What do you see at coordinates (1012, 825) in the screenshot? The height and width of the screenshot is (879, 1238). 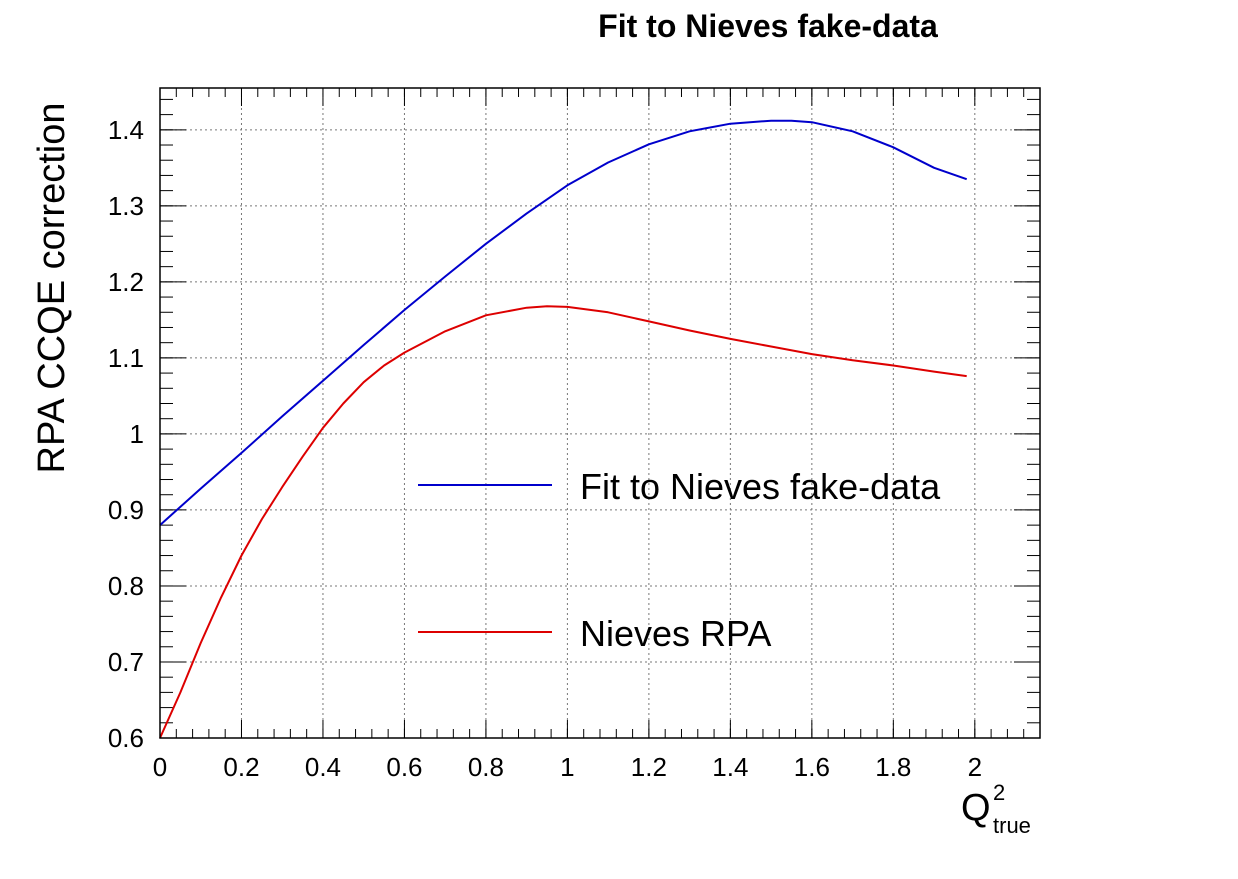 I see `x-axis-label-sub: true` at bounding box center [1012, 825].